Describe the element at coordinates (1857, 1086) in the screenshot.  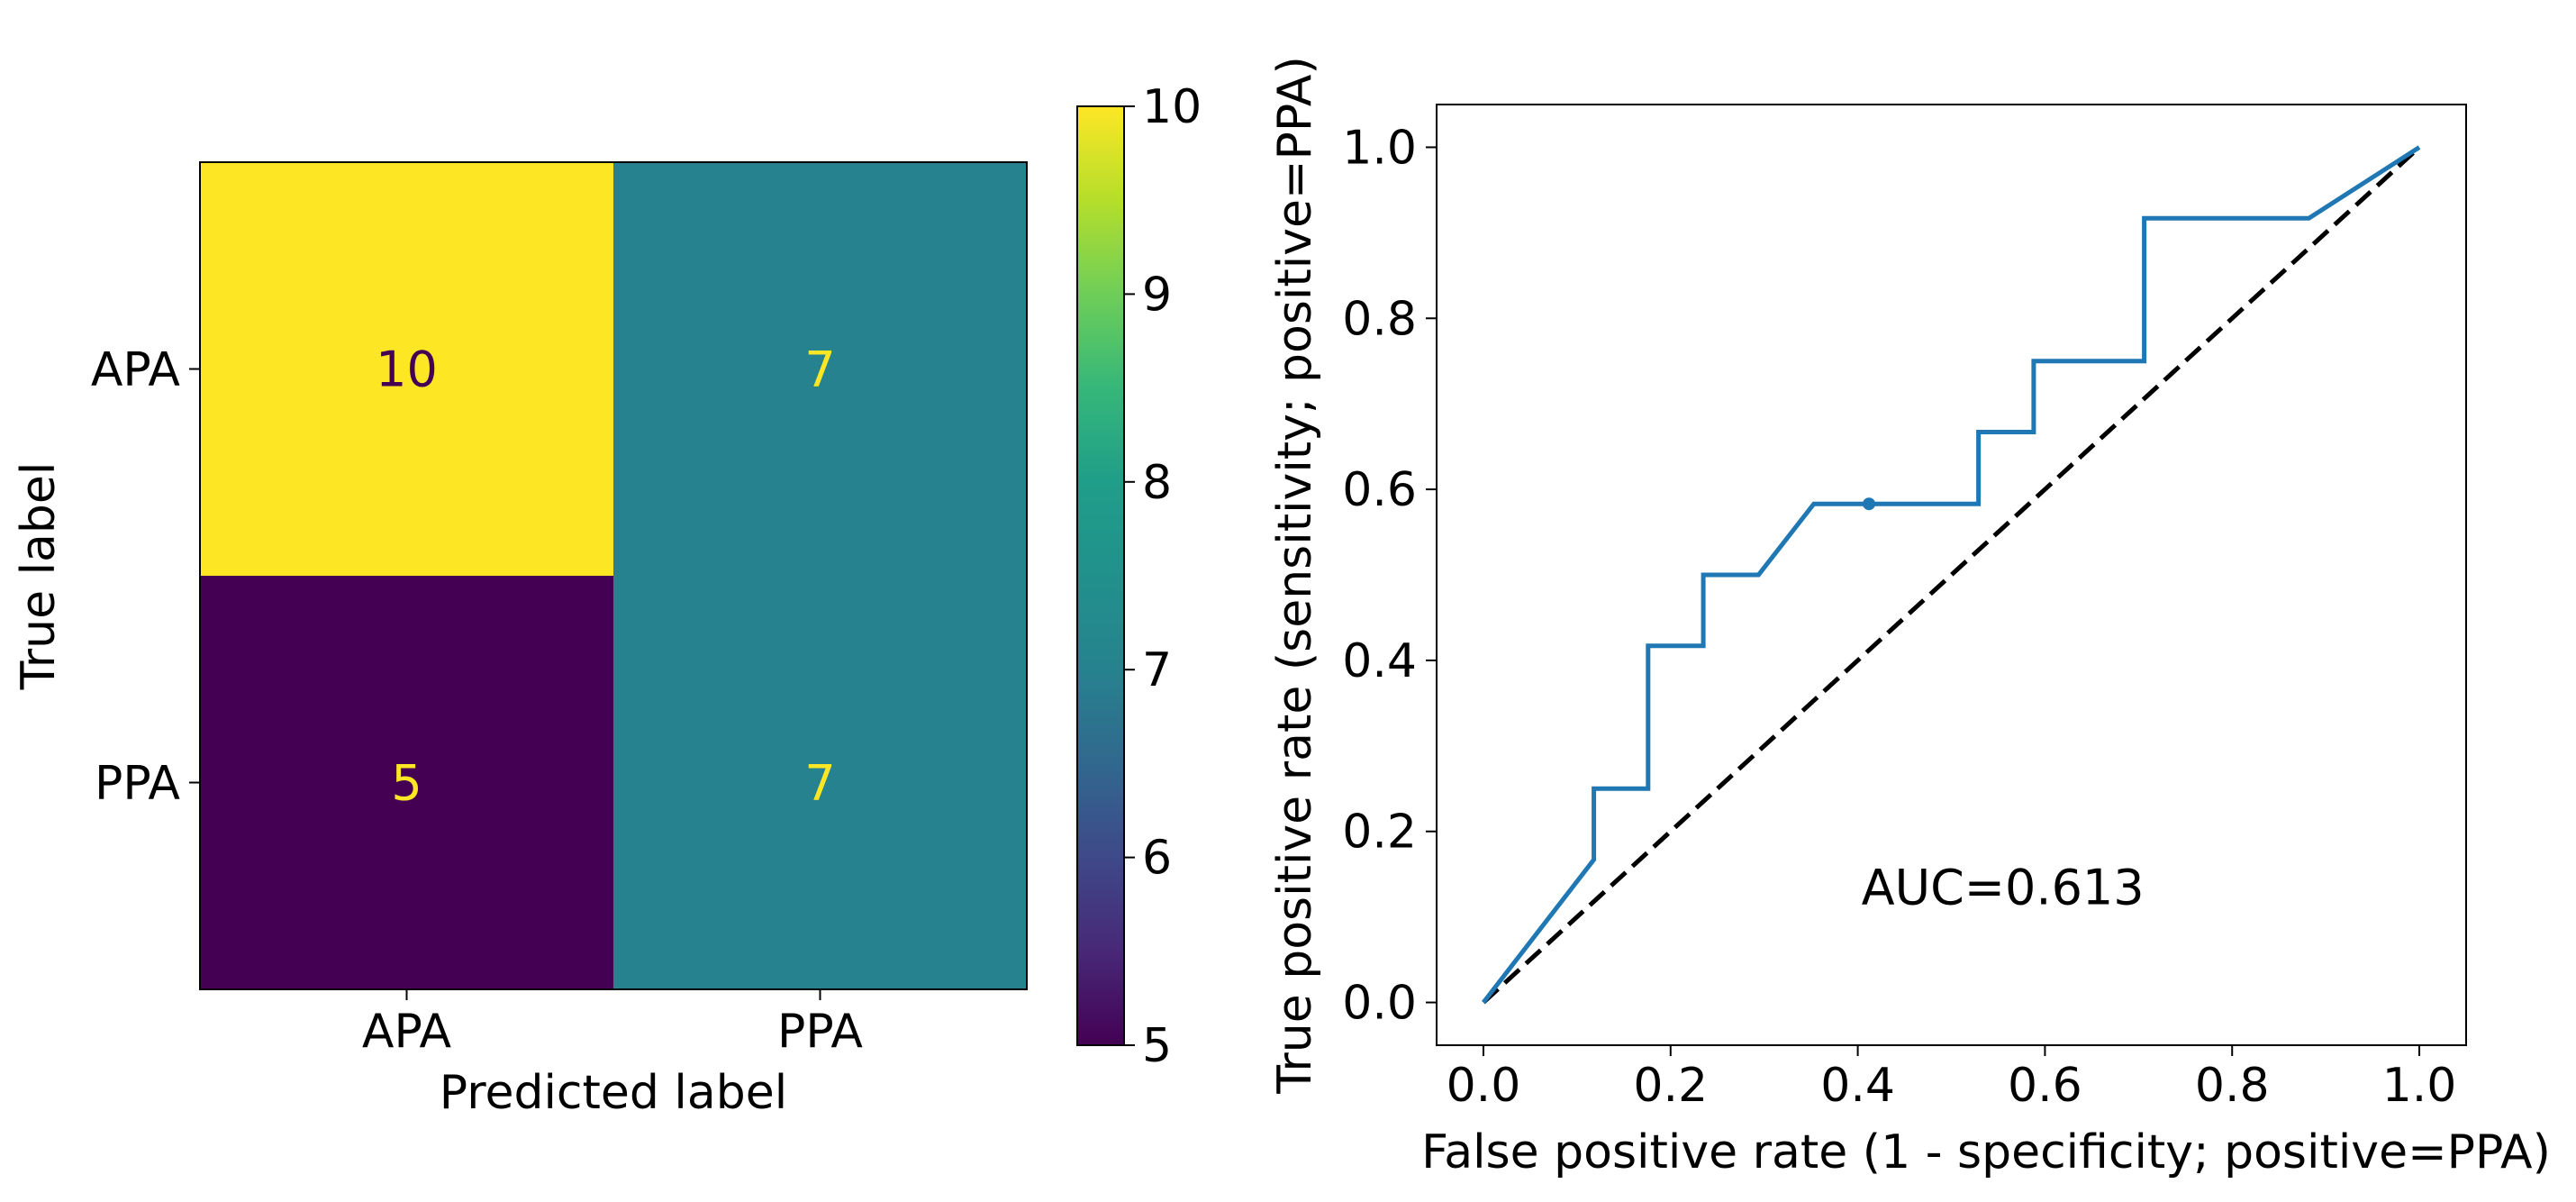
I see `roc-xtick-label: 0.4` at that location.